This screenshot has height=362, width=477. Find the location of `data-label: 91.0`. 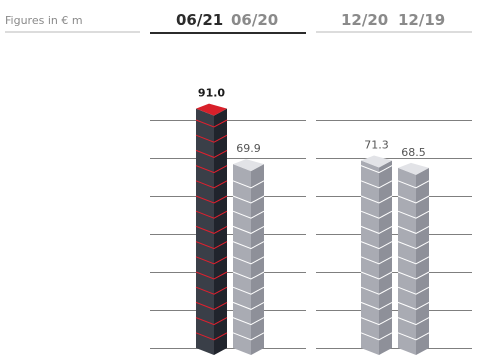

data-label: 91.0 is located at coordinates (211, 93).